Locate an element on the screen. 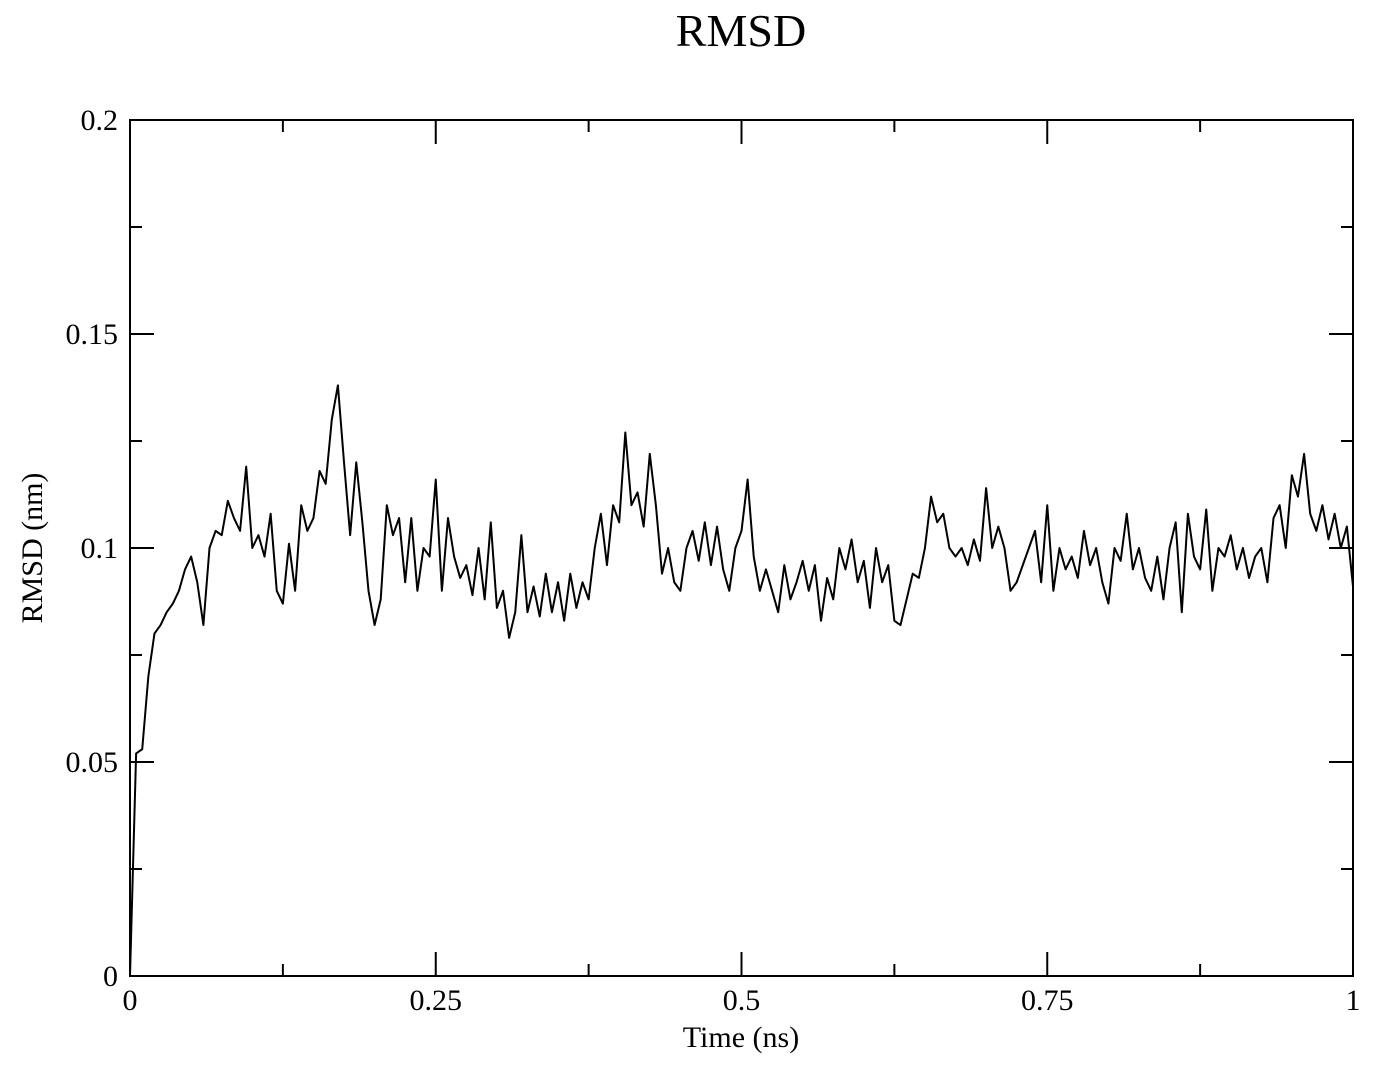 The image size is (1381, 1065). x-tick-label: 0.25 is located at coordinates (436, 1000).